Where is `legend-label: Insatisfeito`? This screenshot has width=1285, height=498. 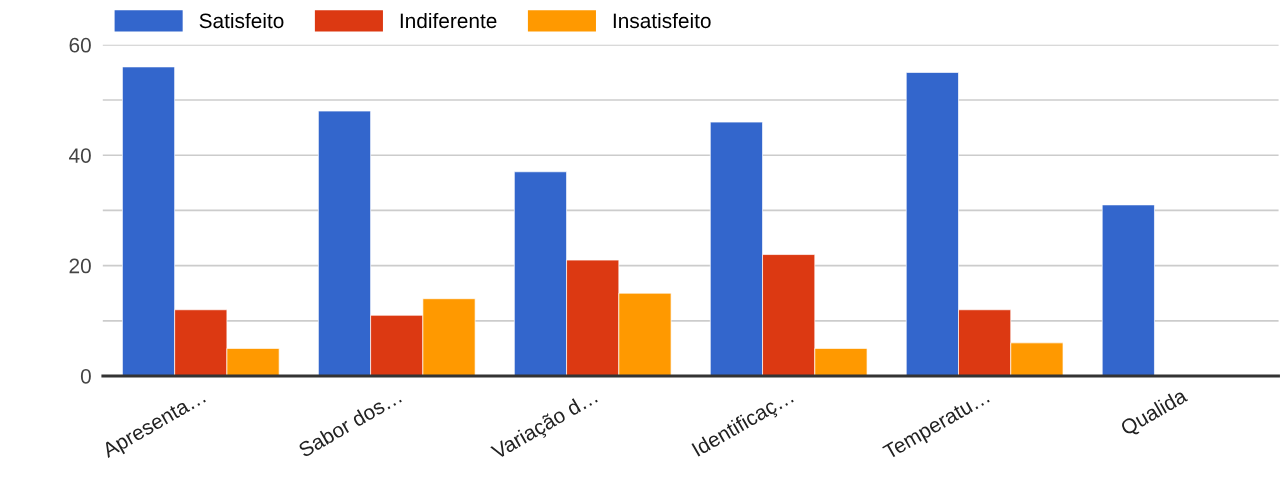
legend-label: Insatisfeito is located at coordinates (662, 20).